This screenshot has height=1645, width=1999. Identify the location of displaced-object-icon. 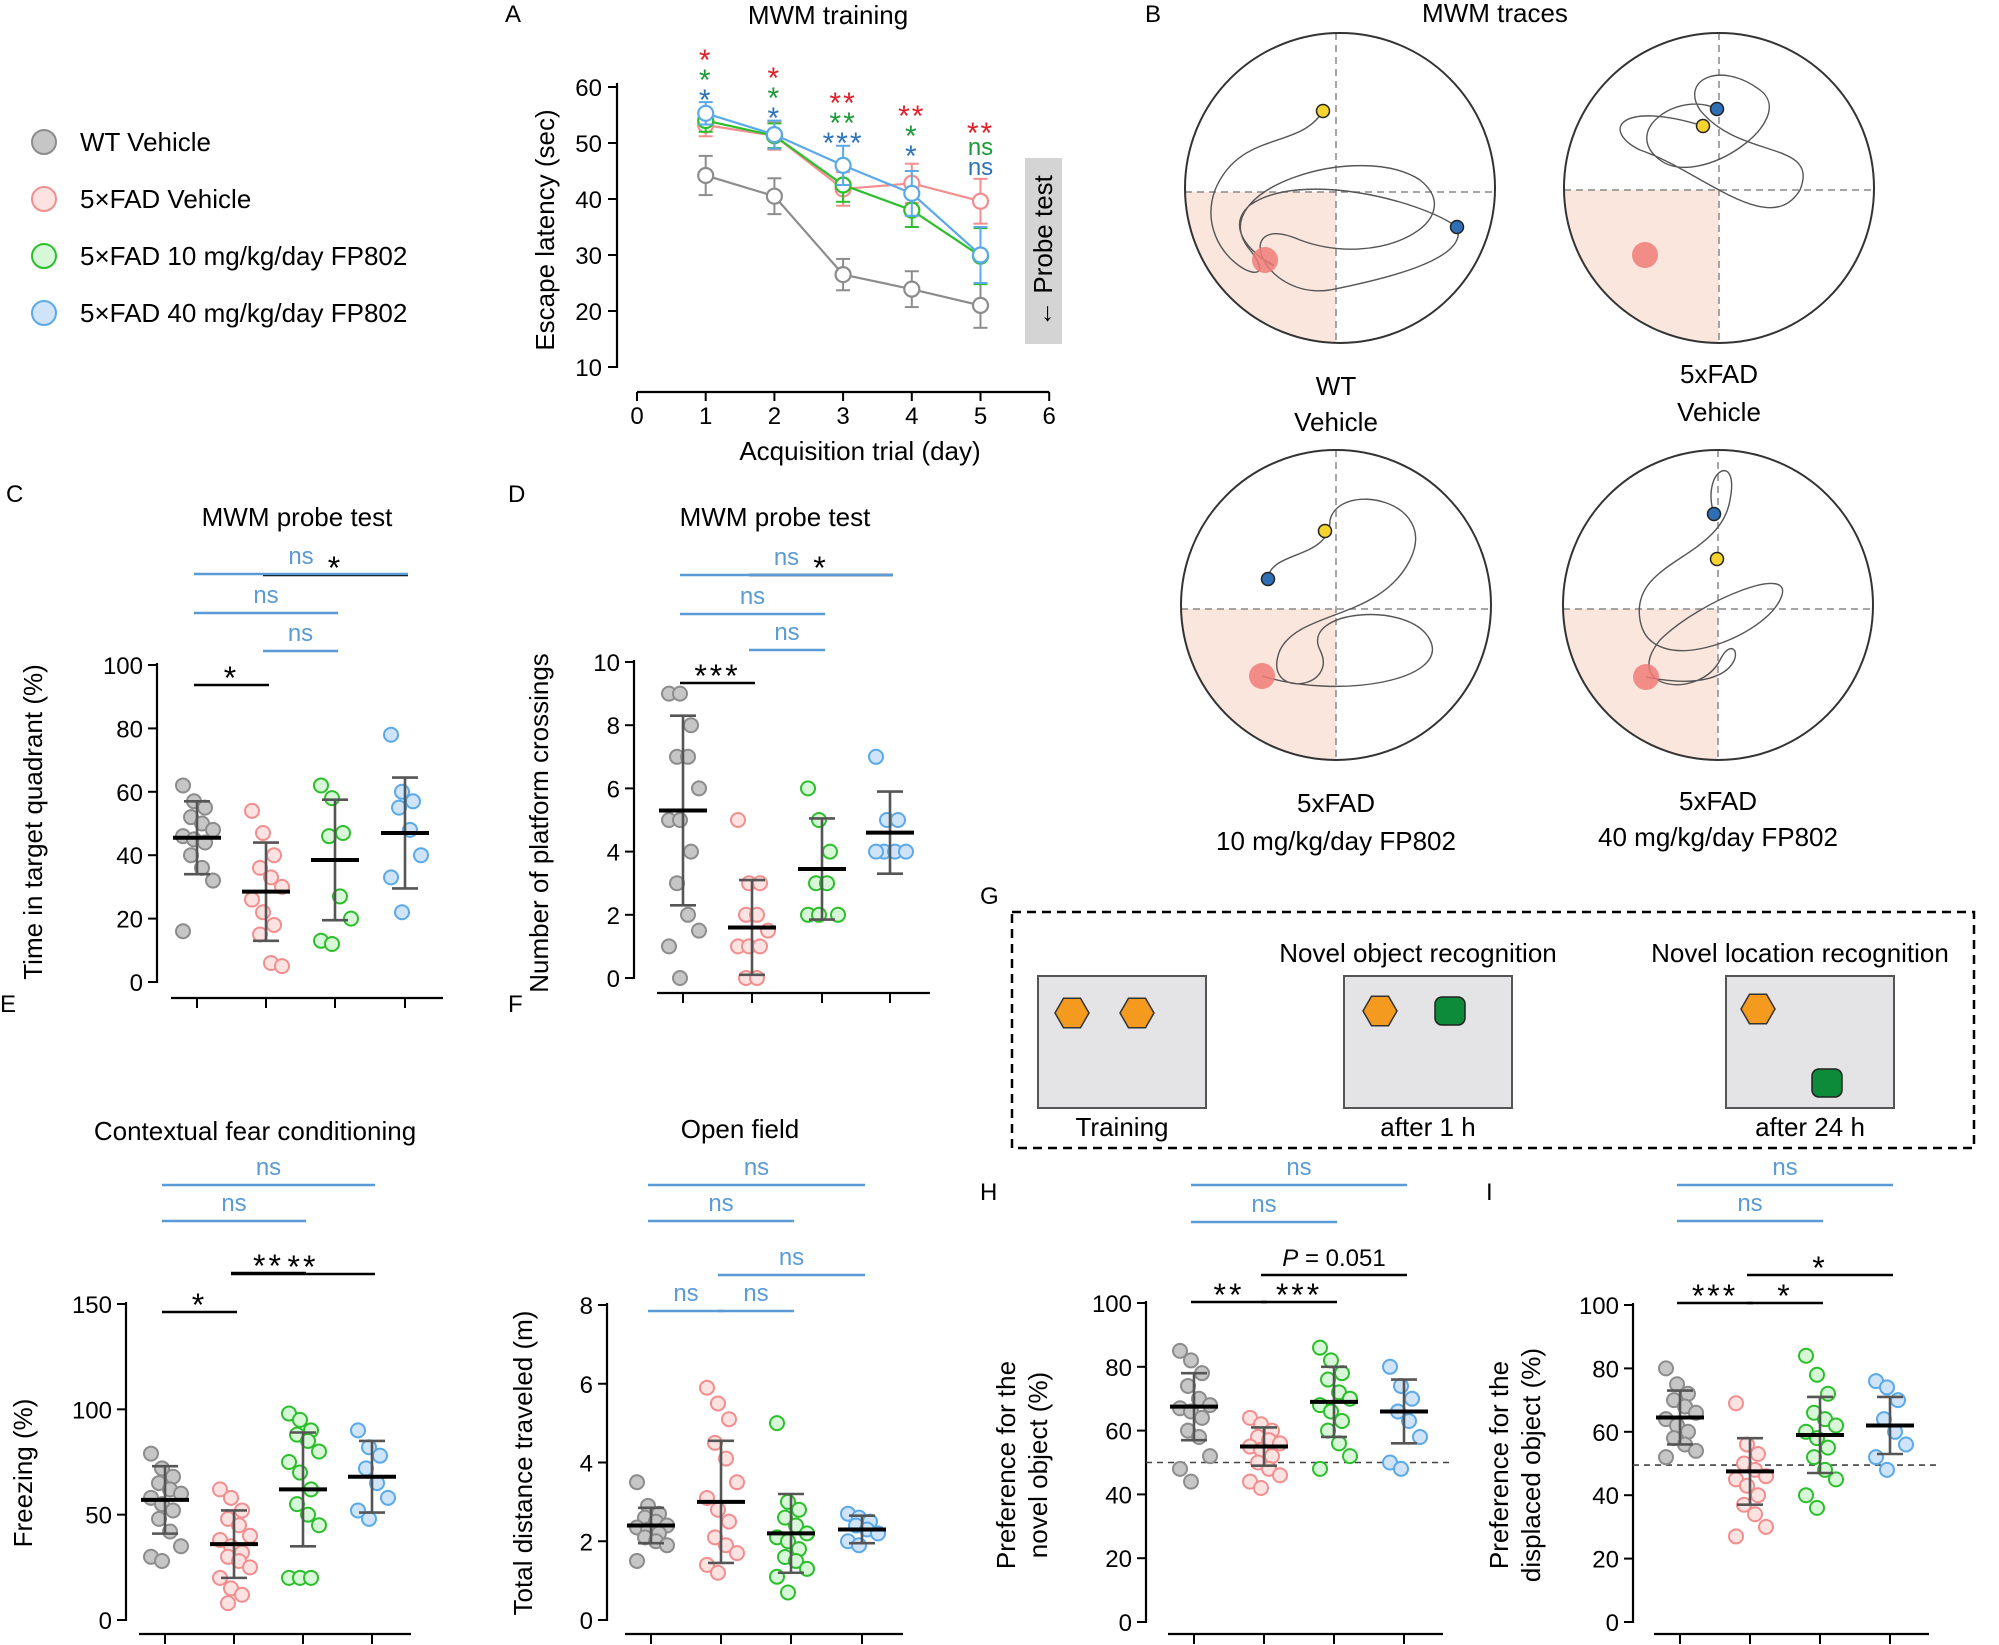
(1827, 1083).